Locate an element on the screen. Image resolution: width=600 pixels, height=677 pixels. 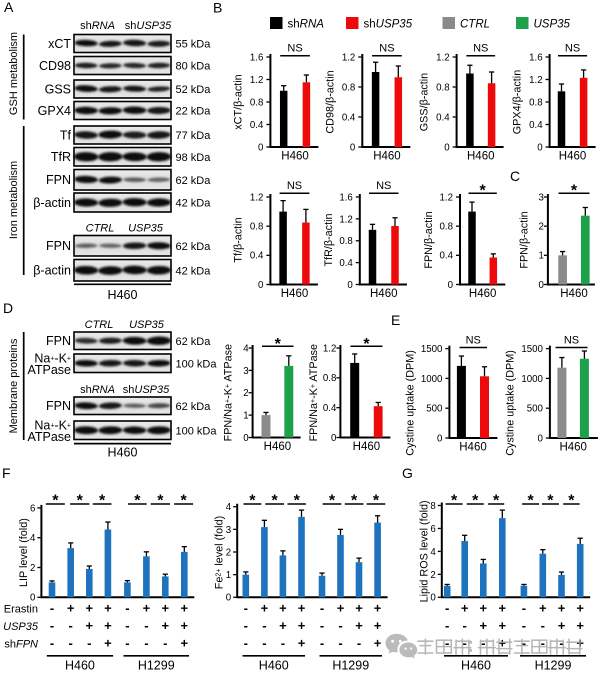
svg-text: 2 is located at coordinates (32, 568).